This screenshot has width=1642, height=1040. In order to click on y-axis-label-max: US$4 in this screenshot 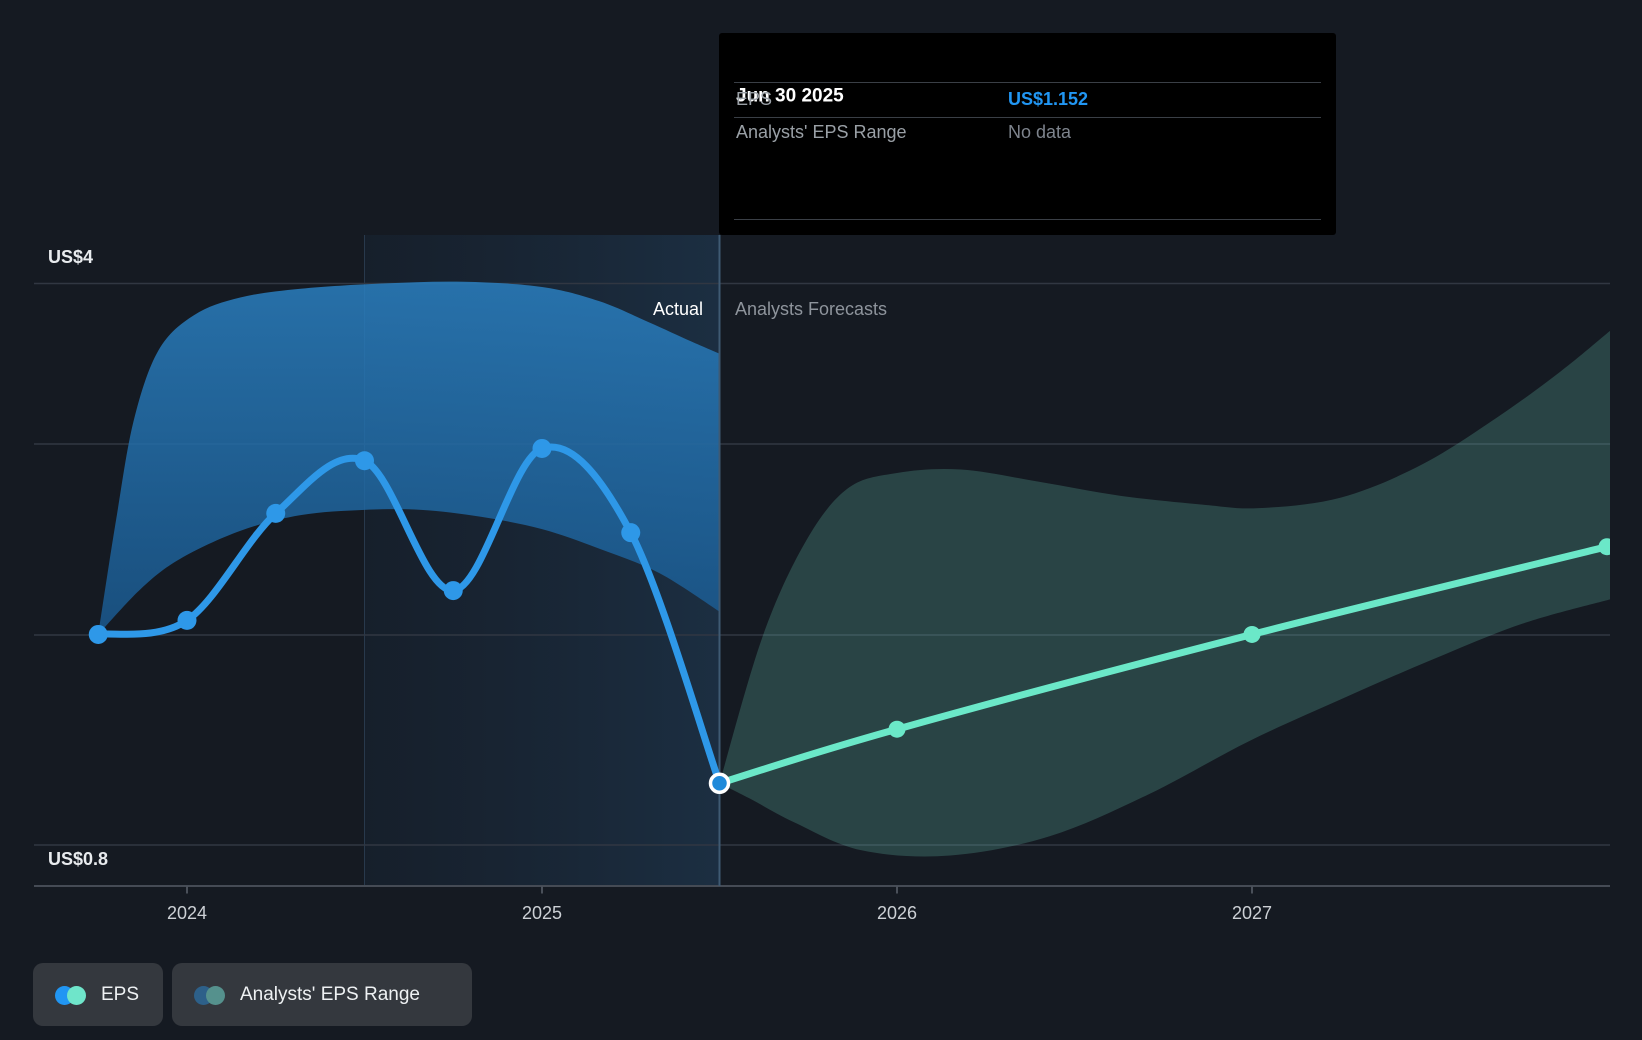, I will do `click(71, 257)`.